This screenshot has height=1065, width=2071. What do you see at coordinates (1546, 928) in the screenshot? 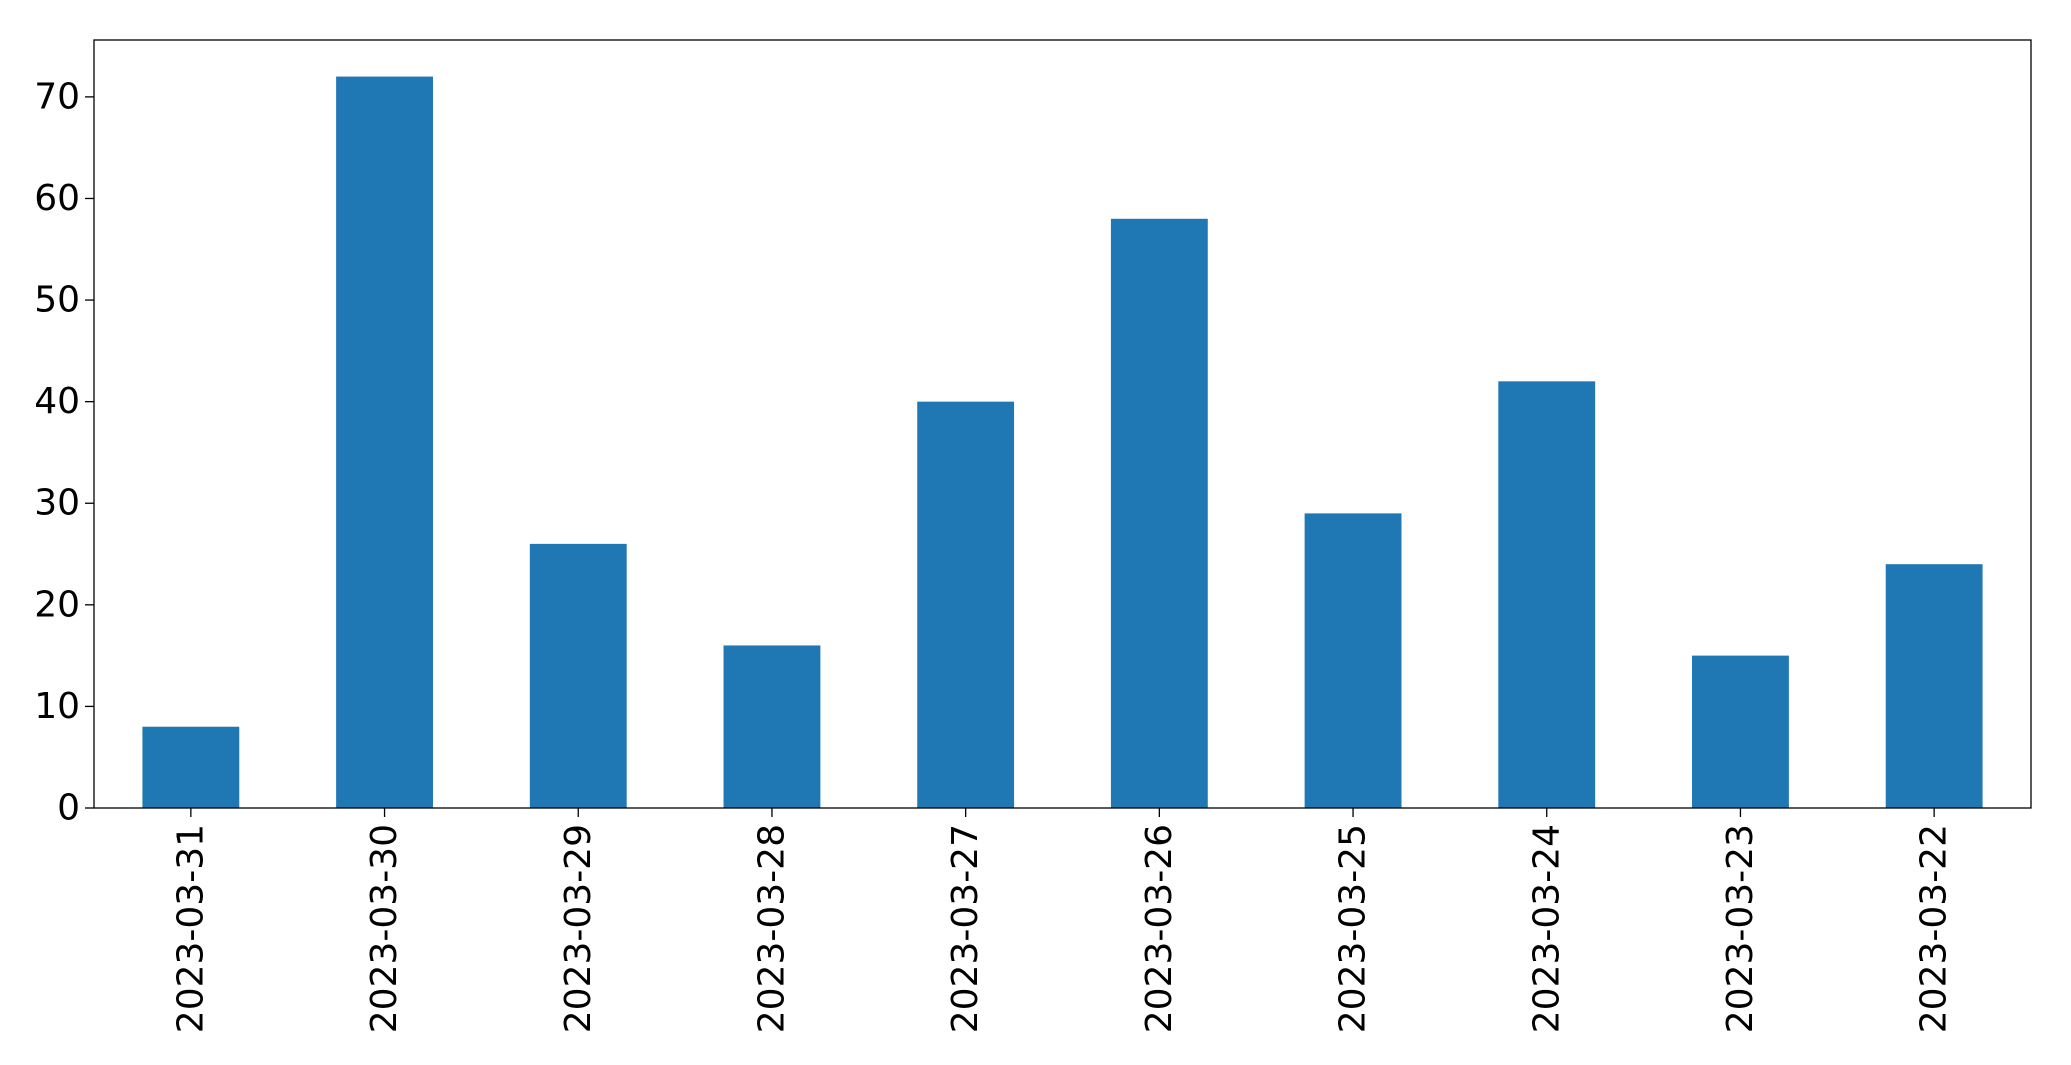
I see `x-tick-label: 2023-03-24` at bounding box center [1546, 928].